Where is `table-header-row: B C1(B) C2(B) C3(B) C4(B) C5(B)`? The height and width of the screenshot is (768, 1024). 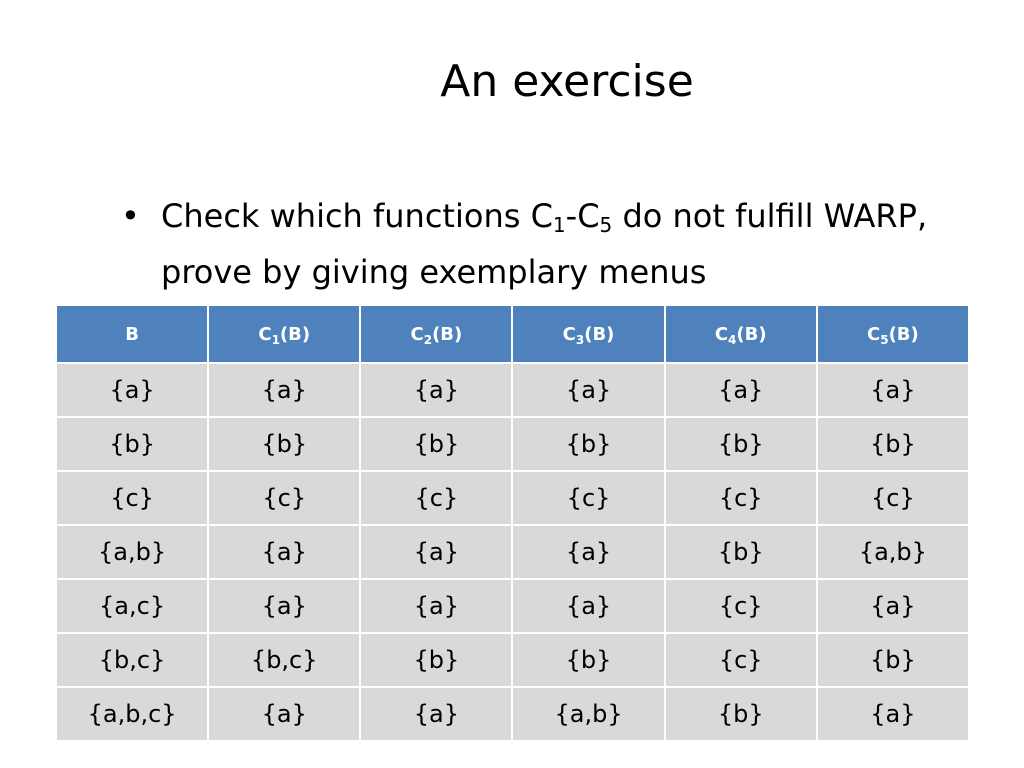 table-header-row: B C1(B) C2(B) C3(B) C4(B) C5(B) is located at coordinates (512, 334).